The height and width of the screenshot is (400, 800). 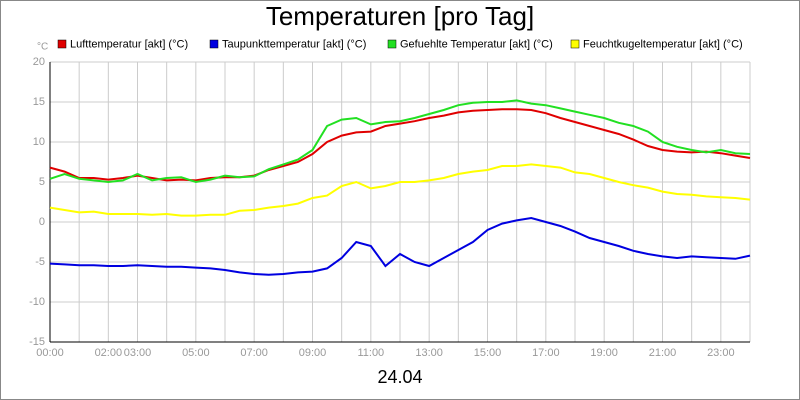 I want to click on y-tick-label: -10, so click(x=37, y=302).